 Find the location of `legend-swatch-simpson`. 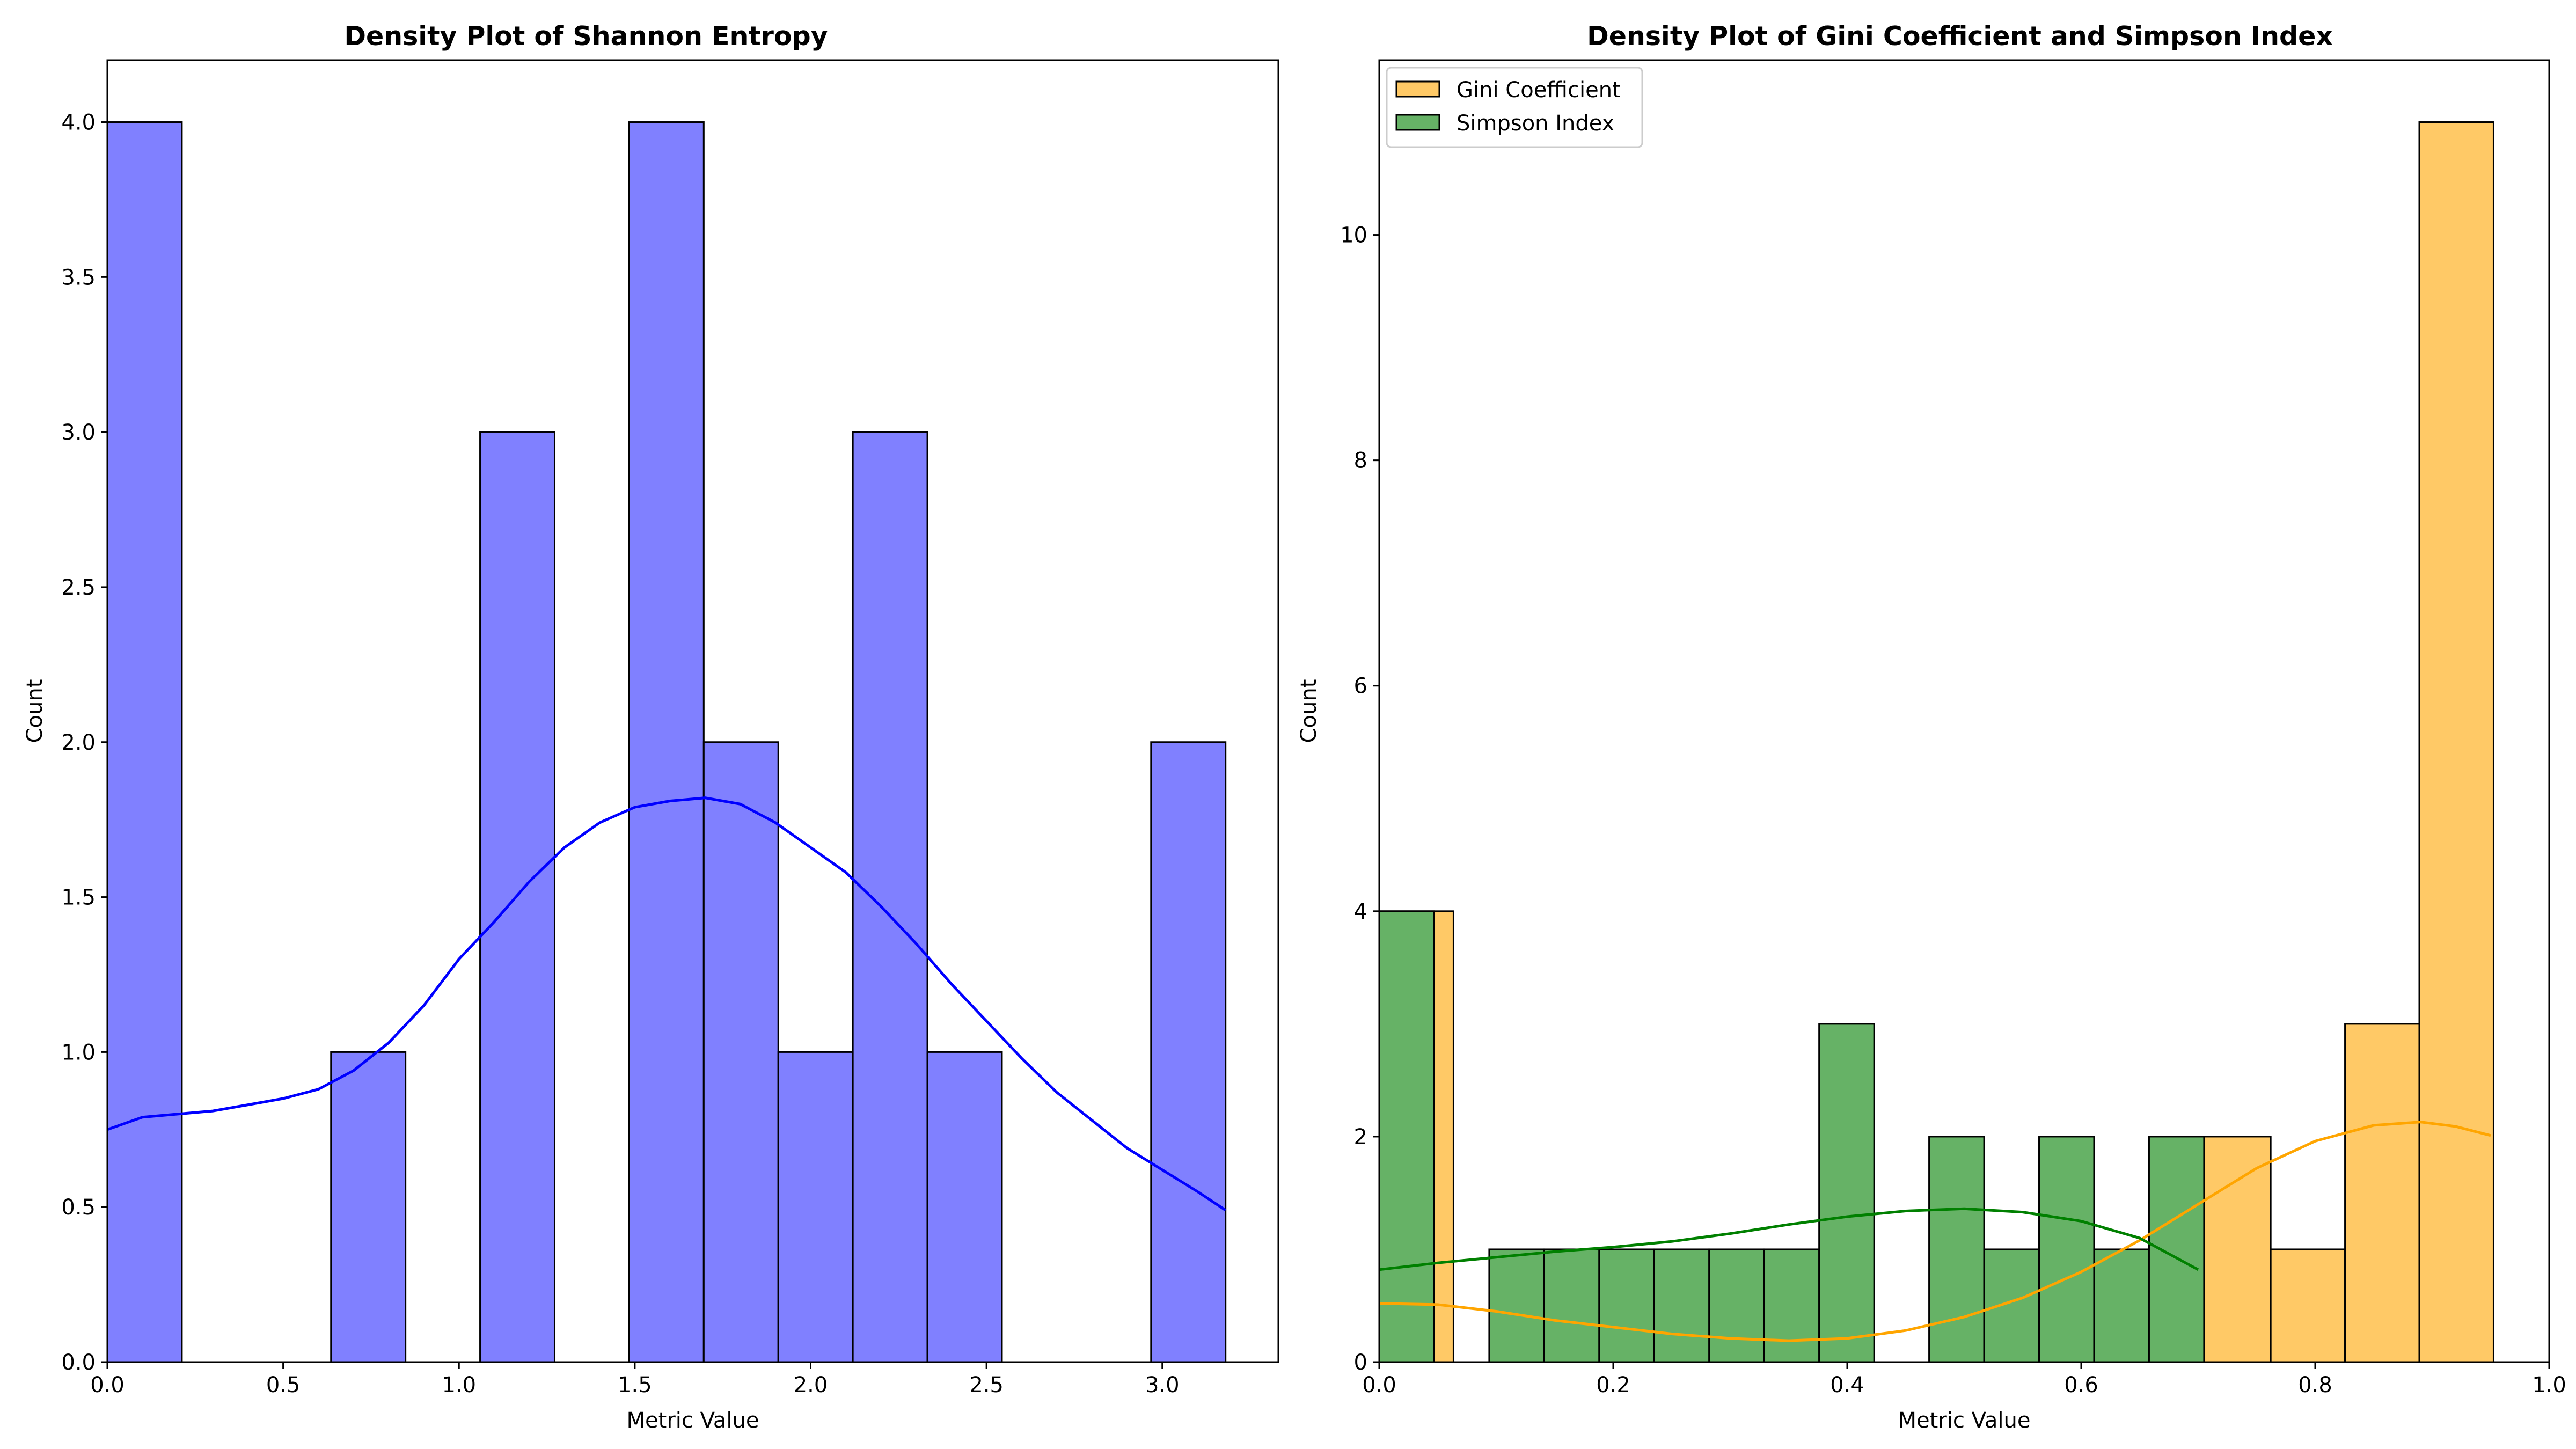

legend-swatch-simpson is located at coordinates (1417, 122).